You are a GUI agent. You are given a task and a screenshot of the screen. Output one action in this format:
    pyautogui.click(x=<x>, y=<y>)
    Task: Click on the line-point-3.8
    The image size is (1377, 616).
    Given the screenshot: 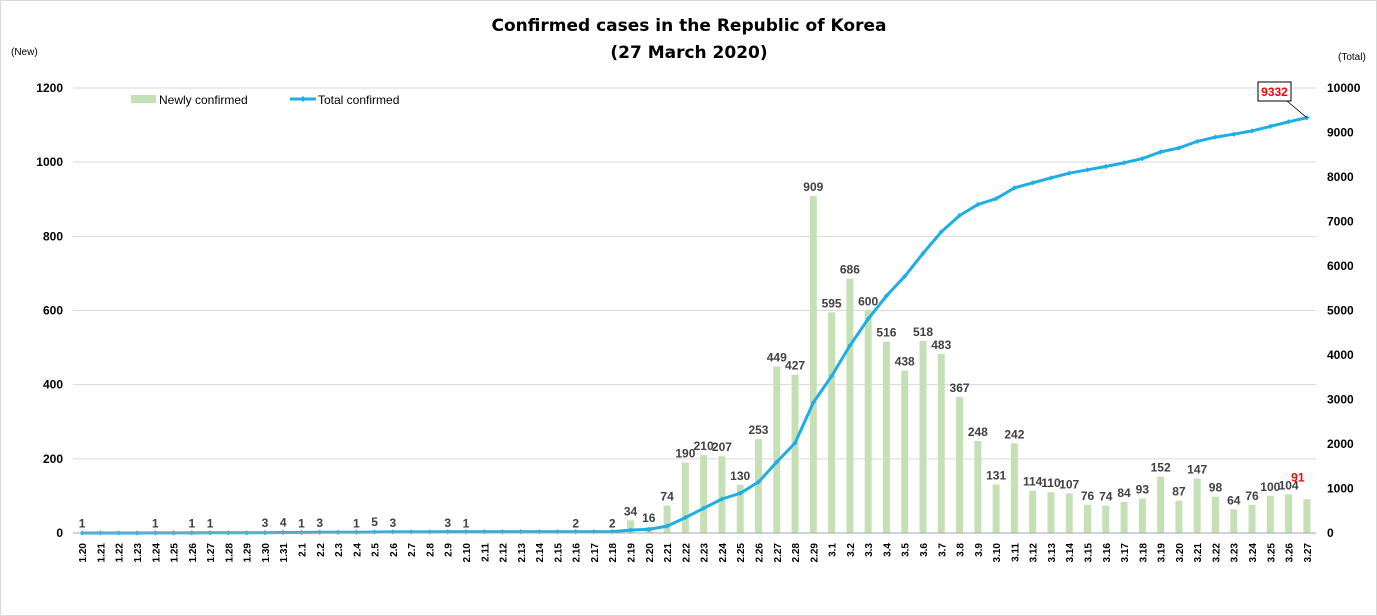 What is the action you would take?
    pyautogui.click(x=959, y=215)
    